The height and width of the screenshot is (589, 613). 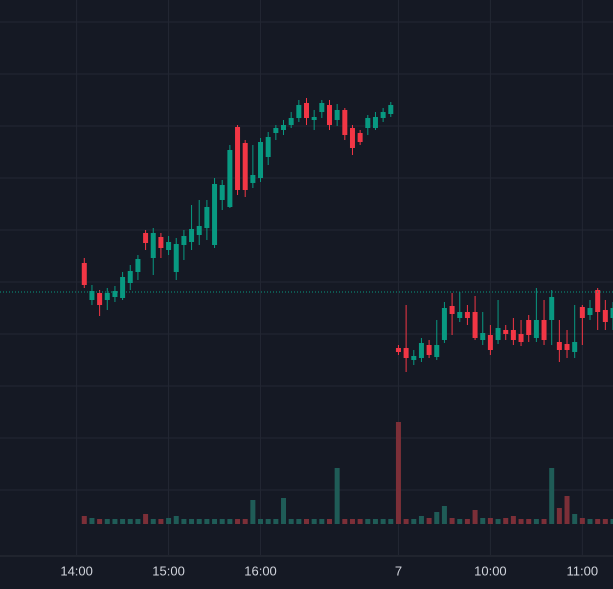 I want to click on x-tick-label: 16:00, so click(x=260, y=570).